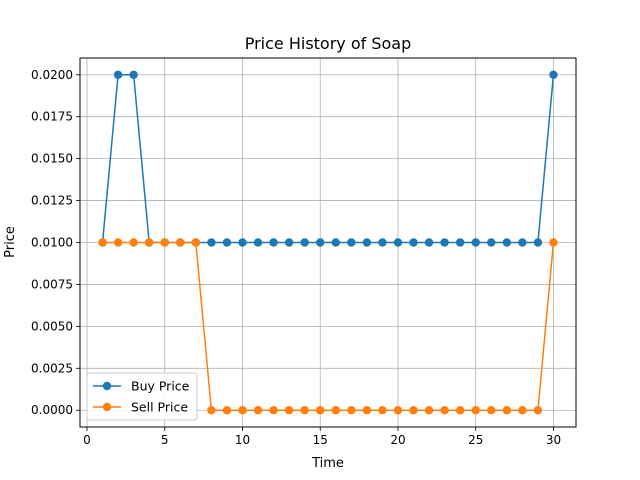  What do you see at coordinates (52, 75) in the screenshot?
I see `y-tick-label: 0.0200` at bounding box center [52, 75].